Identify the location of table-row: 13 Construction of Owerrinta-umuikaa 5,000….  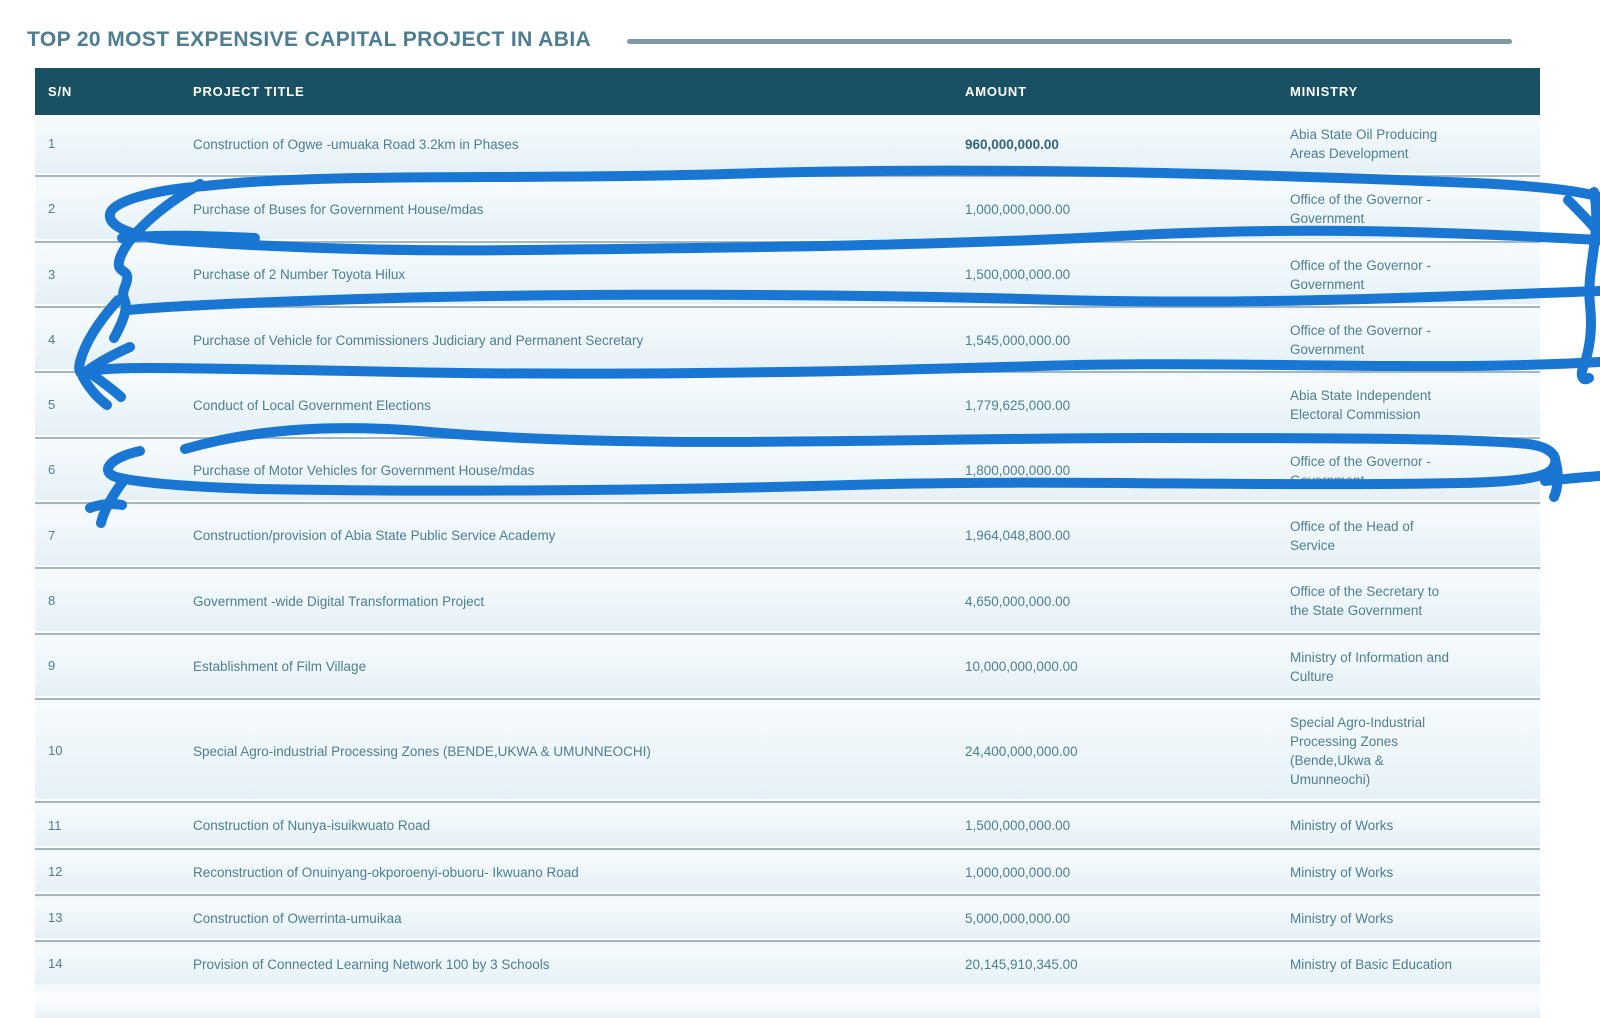
(787, 918).